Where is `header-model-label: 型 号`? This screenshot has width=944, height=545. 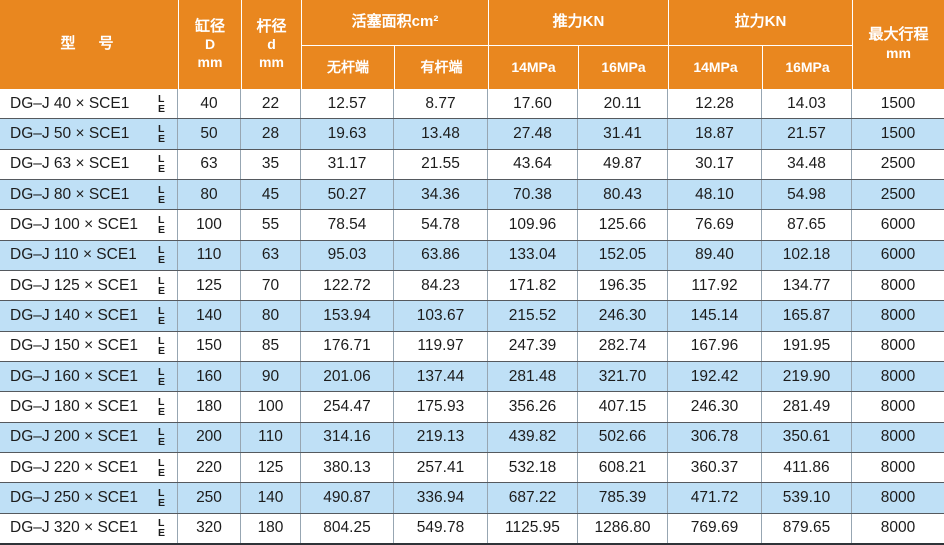 header-model-label: 型 号 is located at coordinates (89, 44).